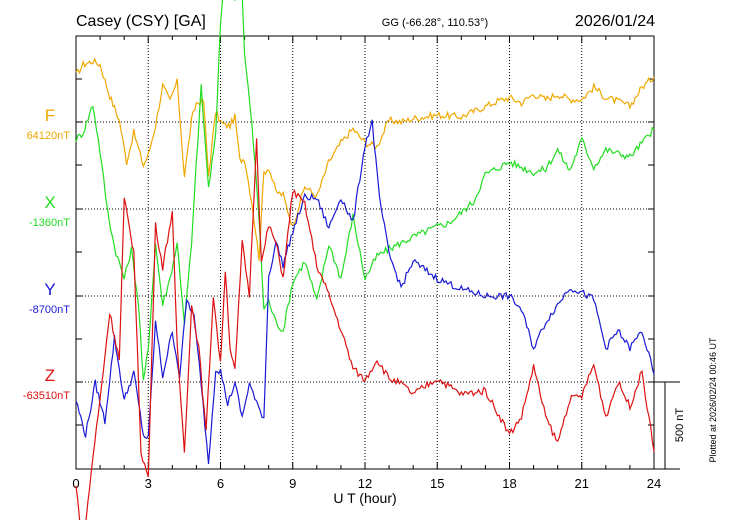 The height and width of the screenshot is (520, 730). I want to click on series-labels: F 64120nT X -1360nT Y -8700nT Z -63510nT, so click(46, 254).